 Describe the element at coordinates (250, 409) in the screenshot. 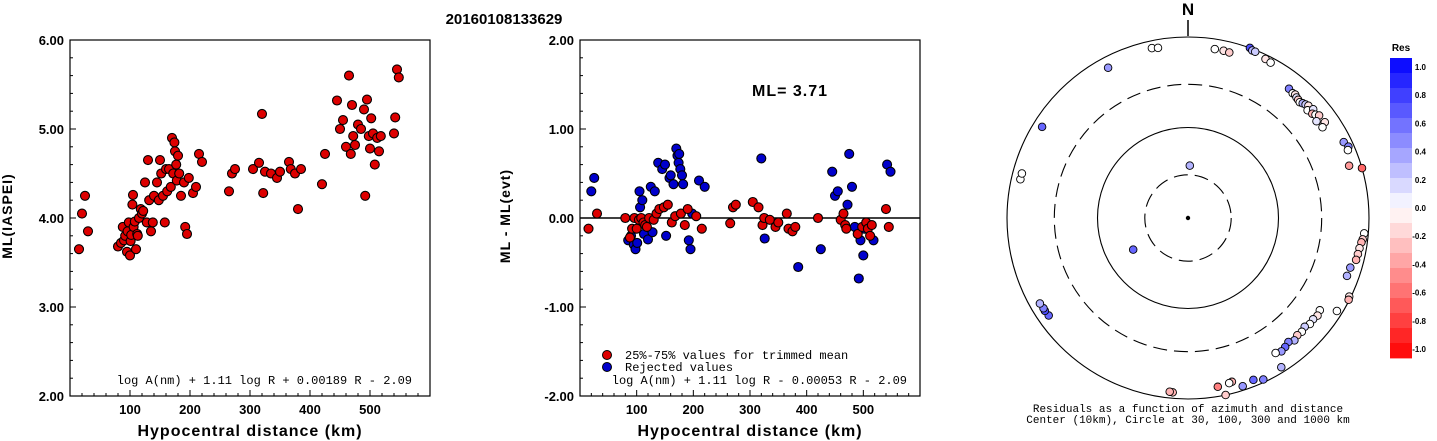

I see `x-tick-label: 300` at that location.